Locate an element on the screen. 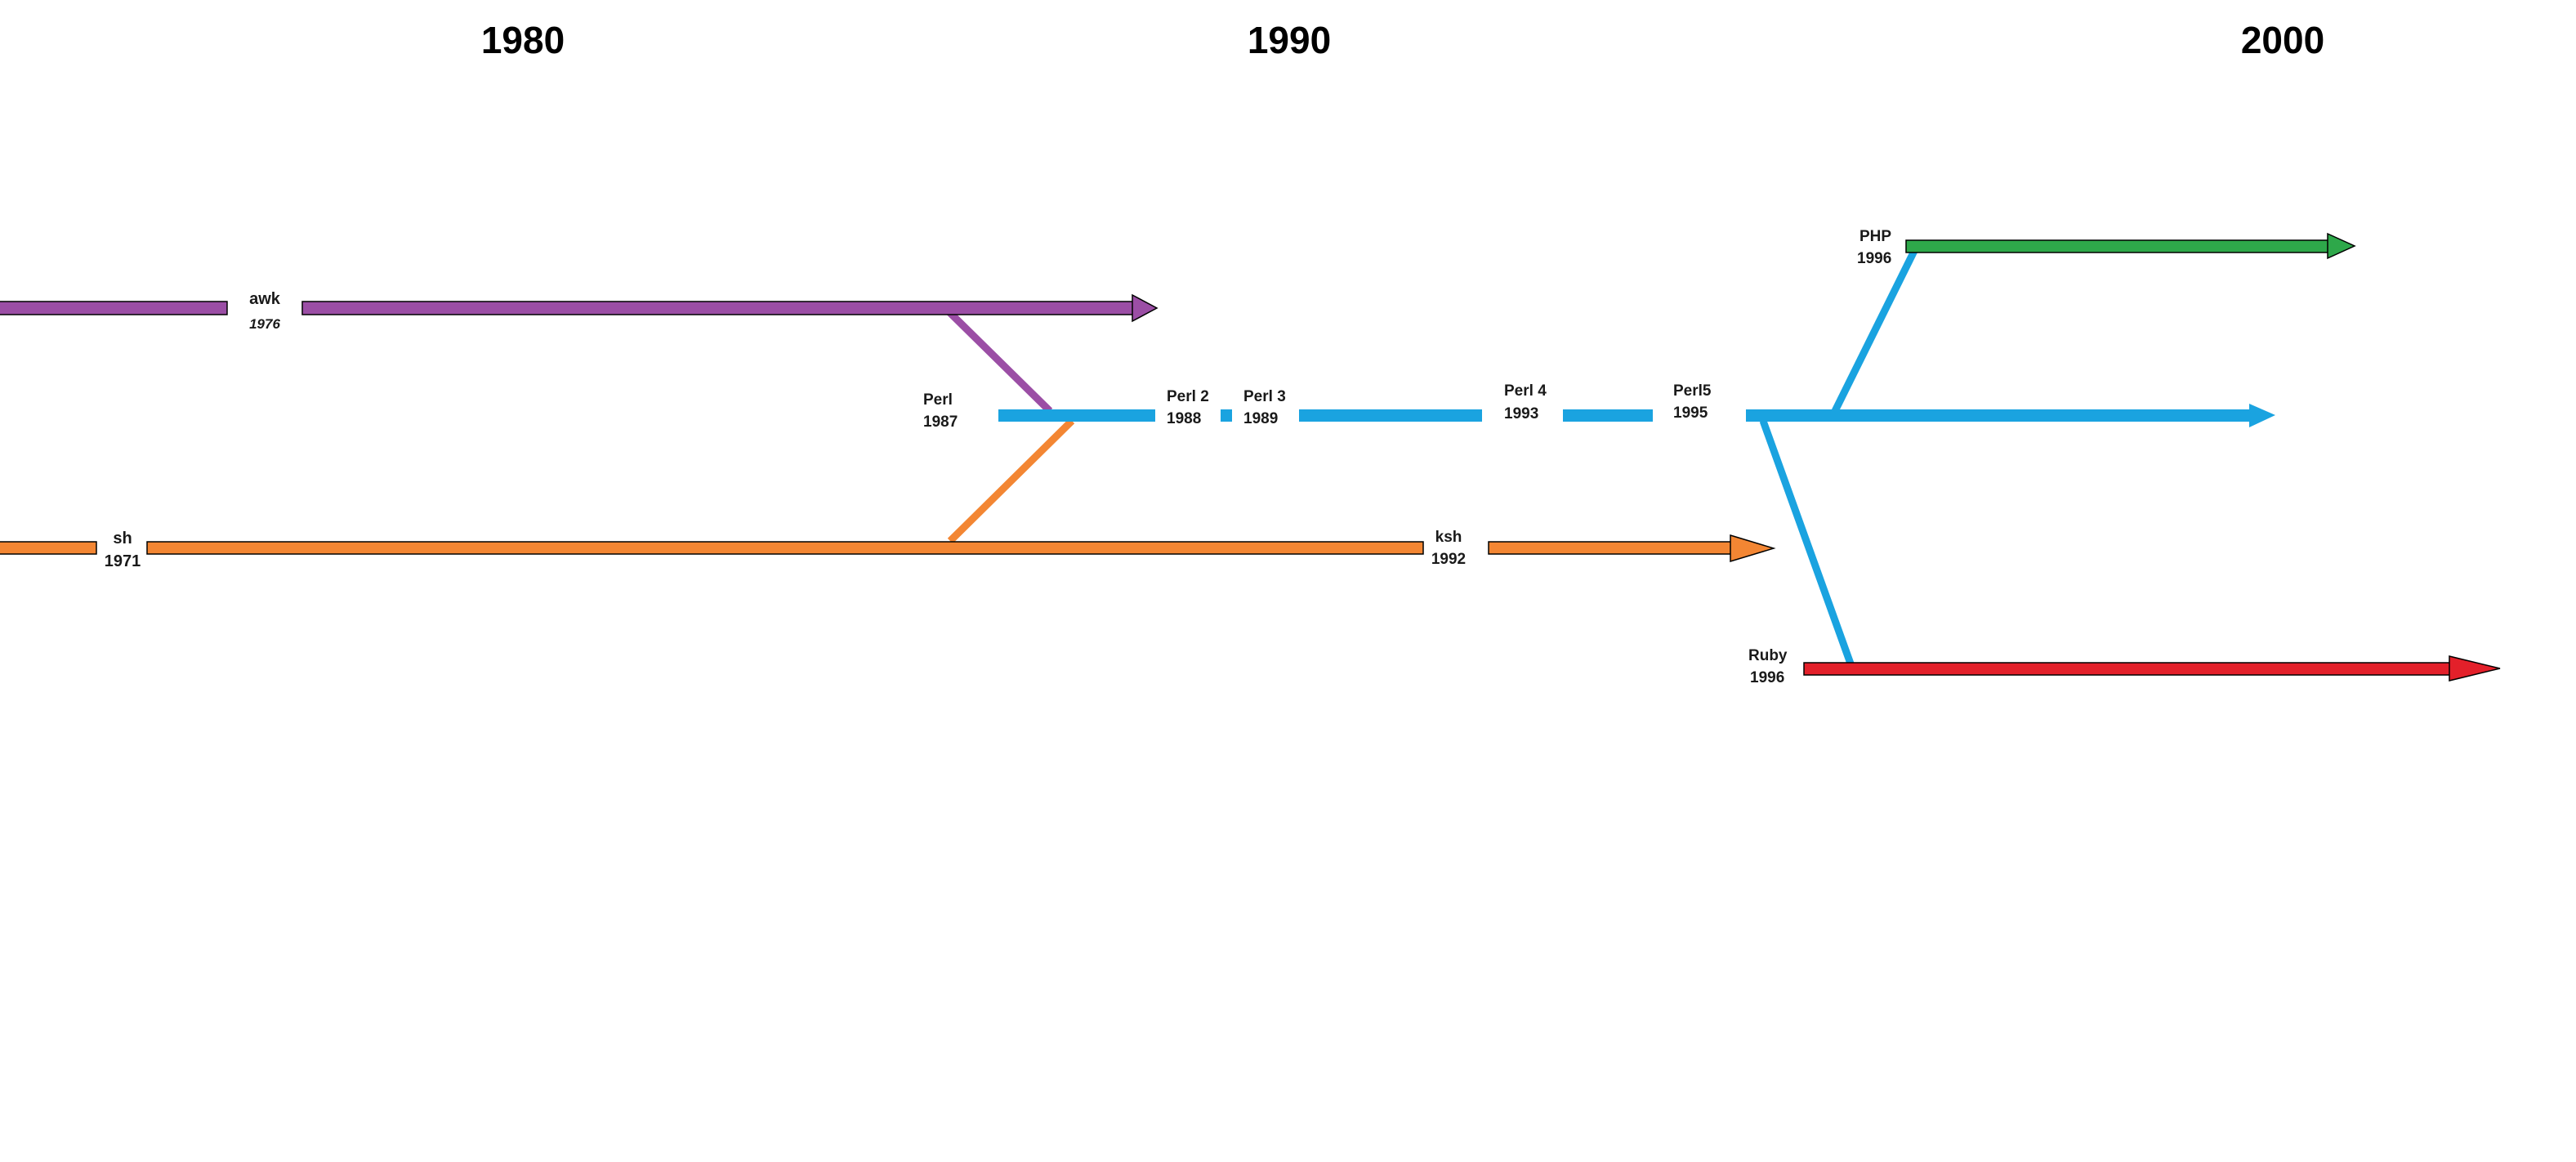  decade-label-2000: 2000 is located at coordinates (2283, 40).